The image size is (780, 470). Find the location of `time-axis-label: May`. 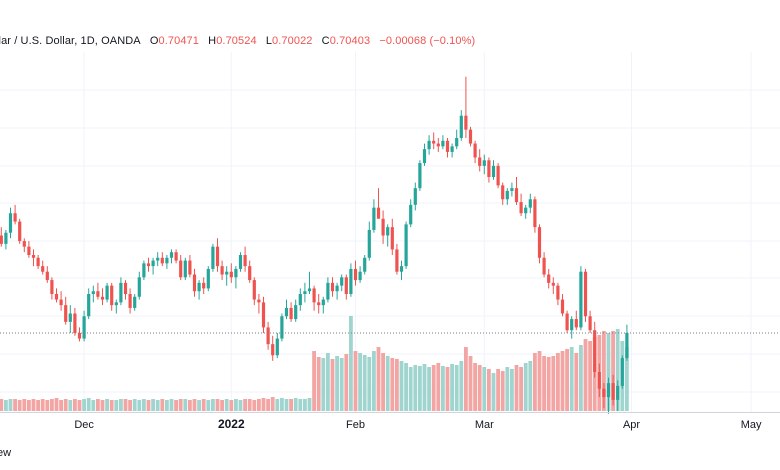

time-axis-label: May is located at coordinates (751, 425).